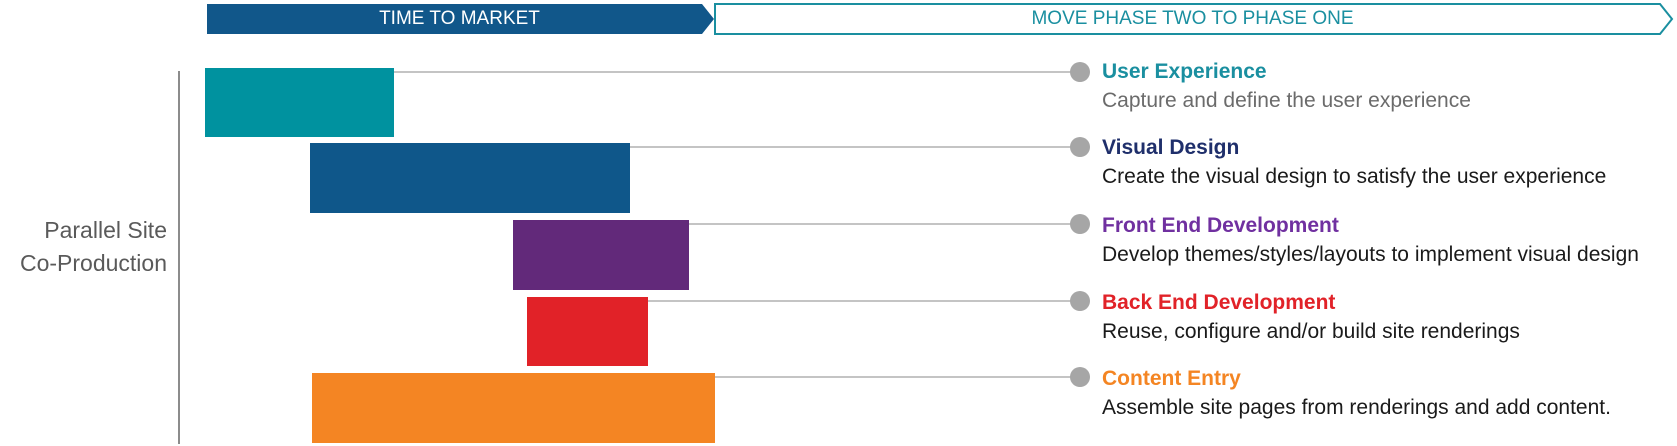  I want to click on title-back-end: Back End Development, so click(1219, 302).